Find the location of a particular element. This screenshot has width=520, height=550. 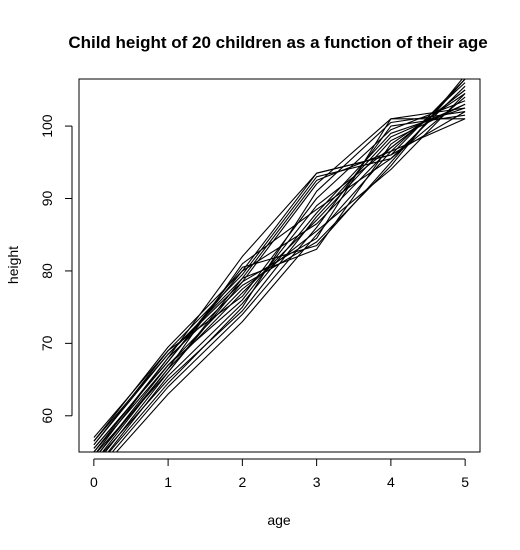

x-tick-label: 2 is located at coordinates (242, 482).